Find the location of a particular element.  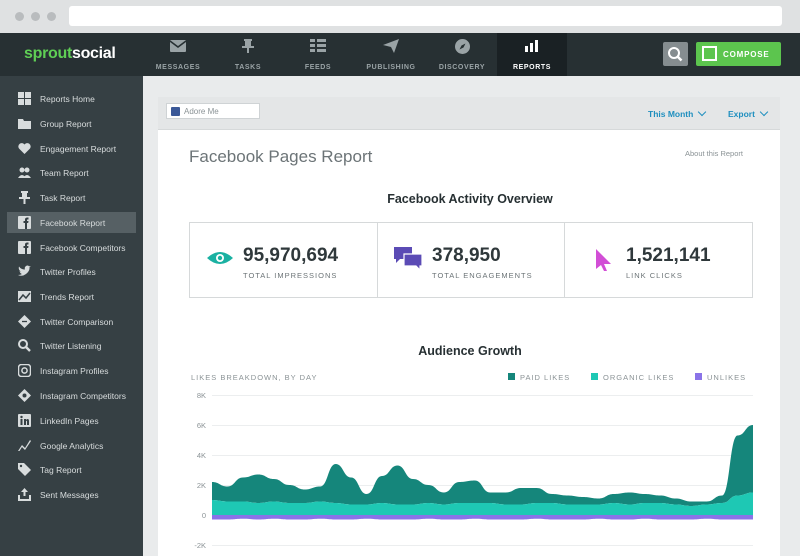

envelope-icon is located at coordinates (178, 50).